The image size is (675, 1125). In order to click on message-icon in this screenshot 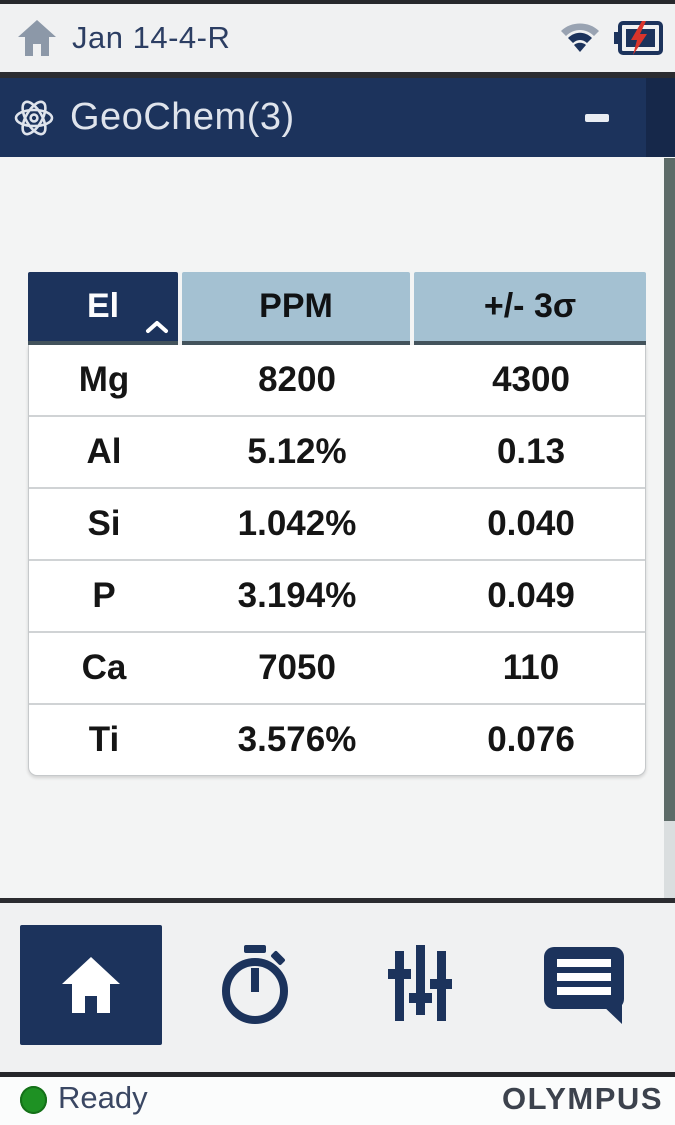, I will do `click(585, 985)`.